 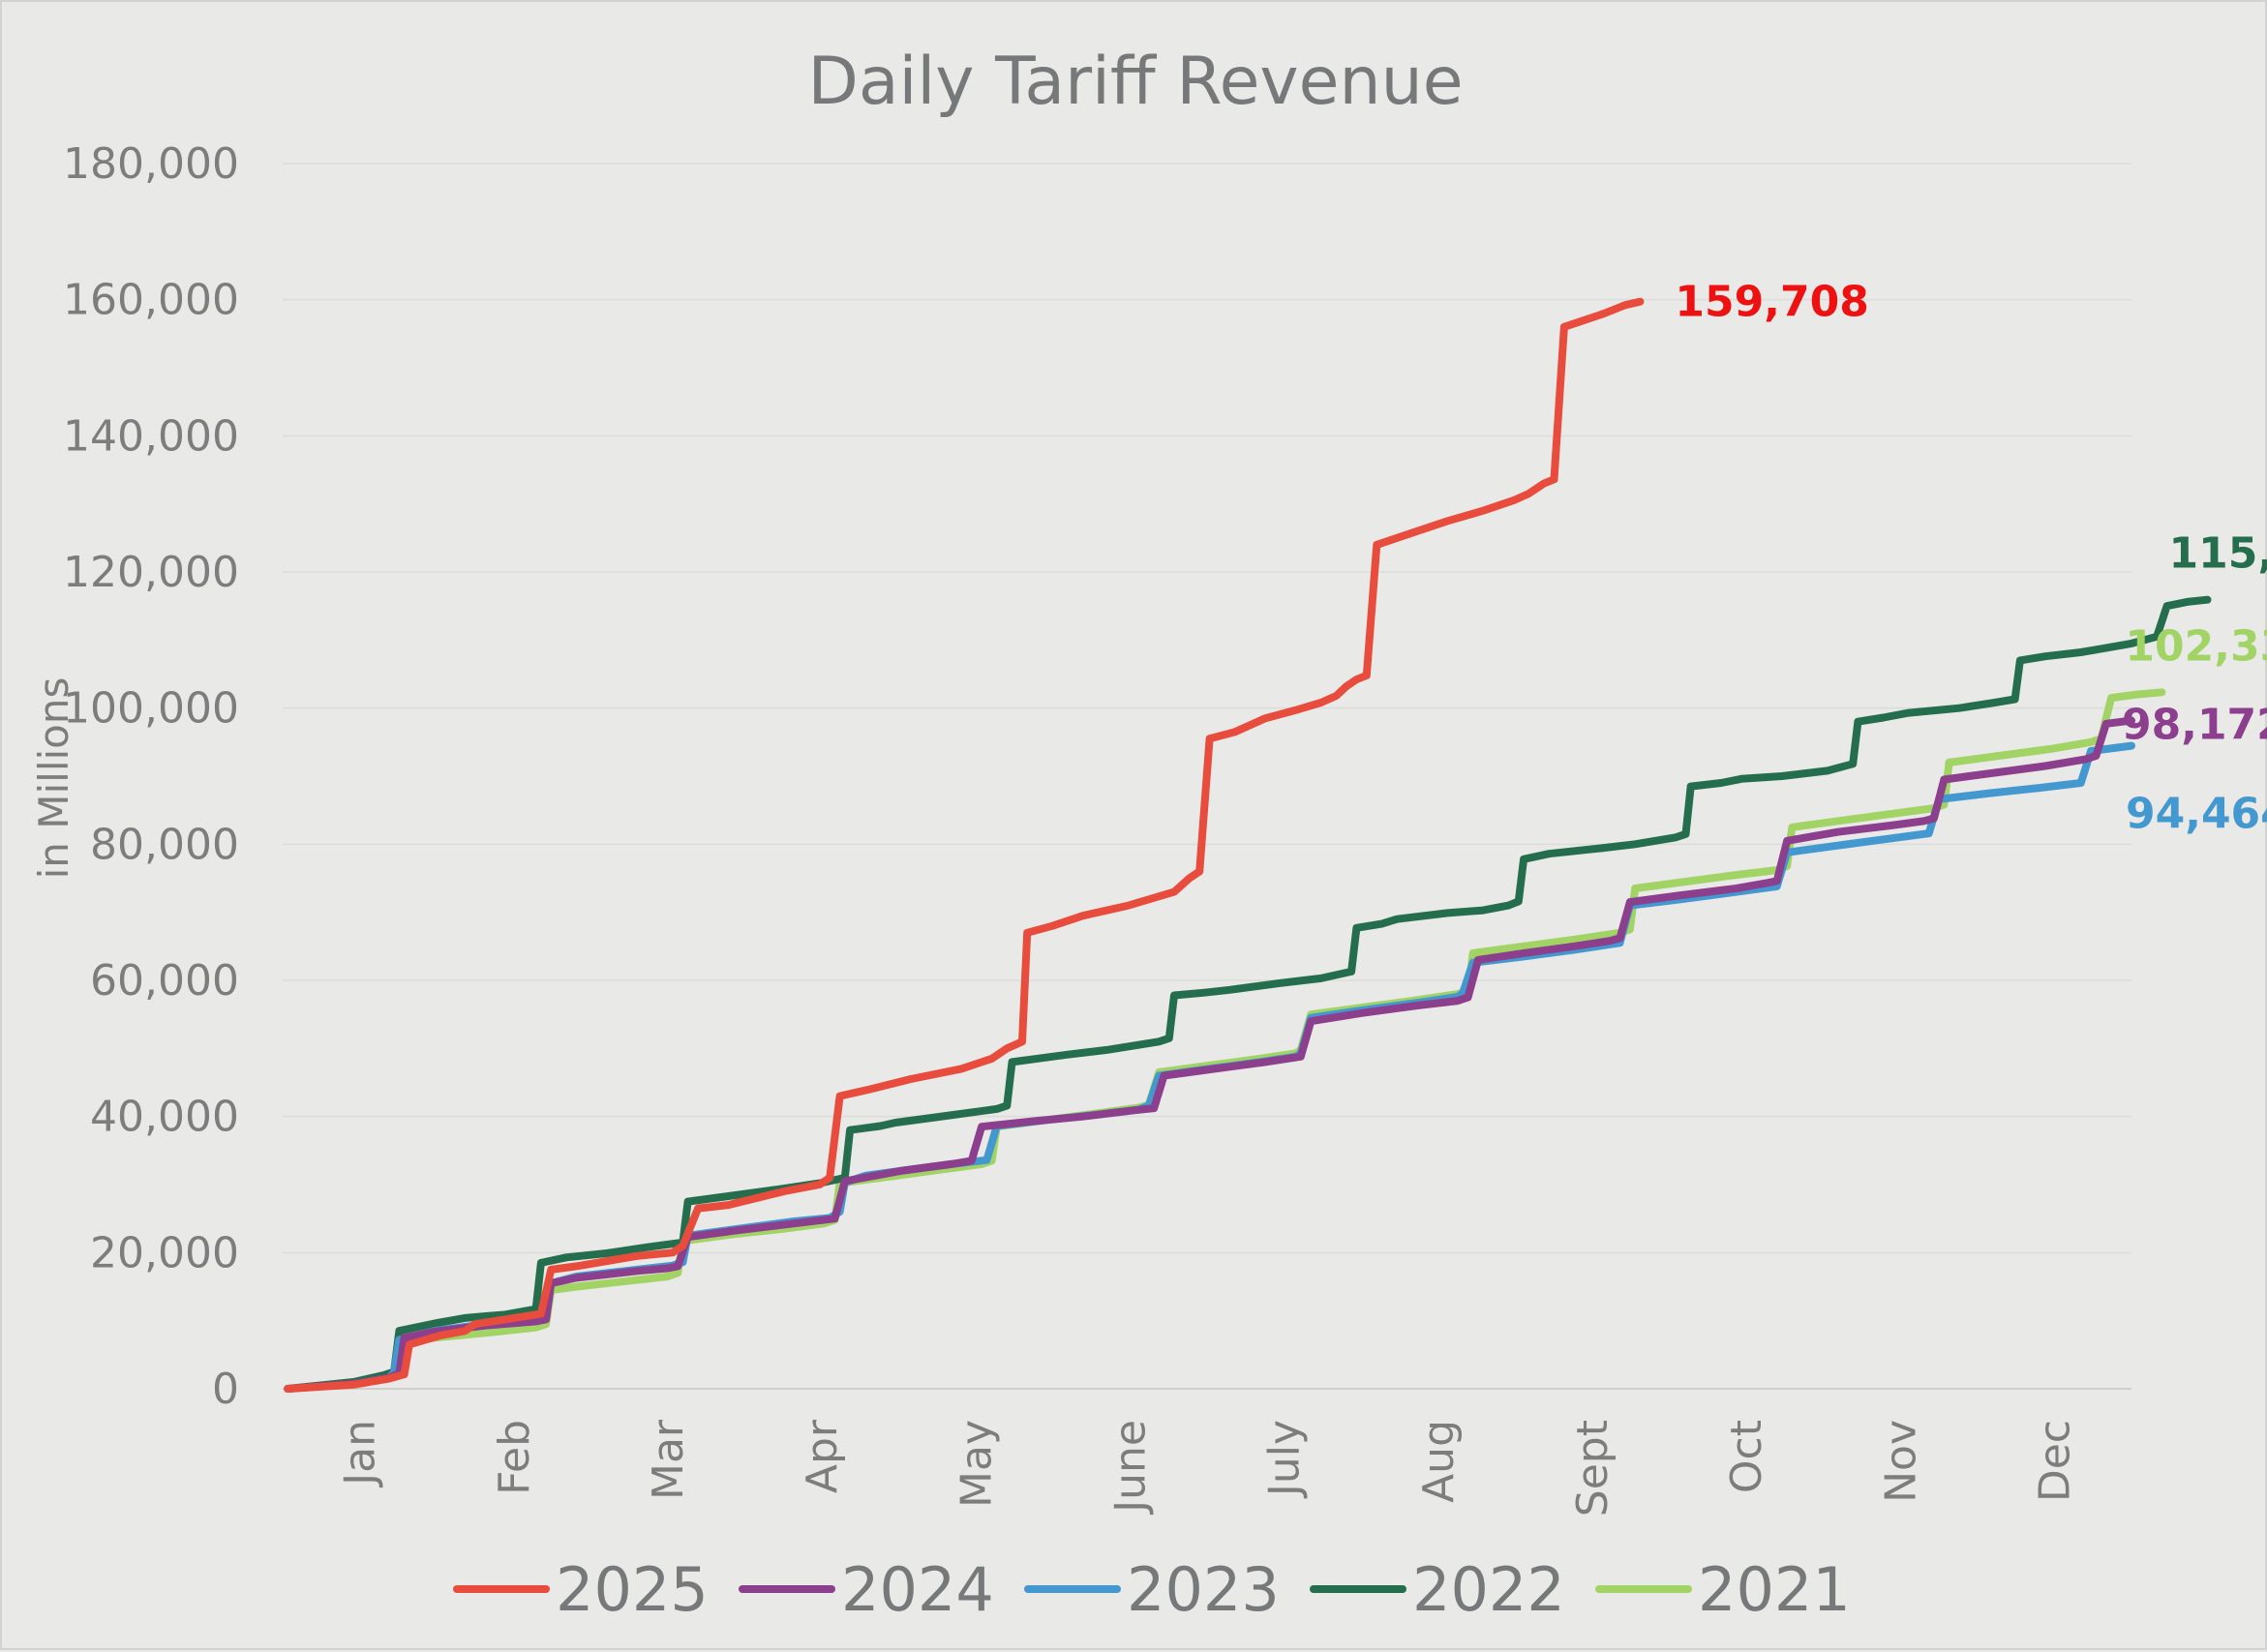 What do you see at coordinates (151, 436) in the screenshot?
I see `y-tick-label: 140,000` at bounding box center [151, 436].